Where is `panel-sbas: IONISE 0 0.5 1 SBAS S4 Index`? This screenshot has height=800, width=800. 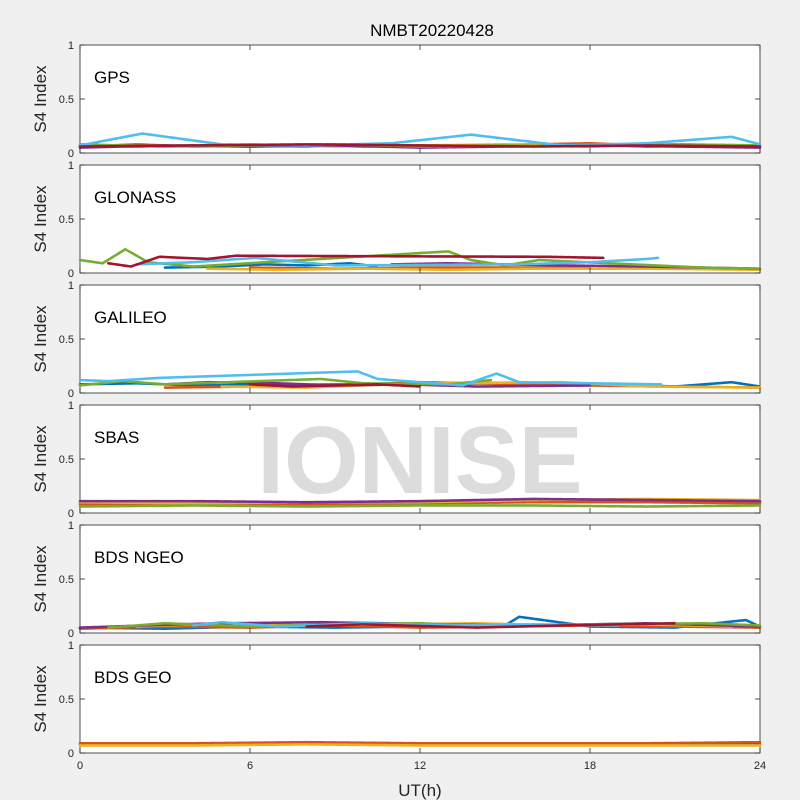
panel-sbas: IONISE 0 0.5 1 SBAS S4 Index is located at coordinates (396, 460).